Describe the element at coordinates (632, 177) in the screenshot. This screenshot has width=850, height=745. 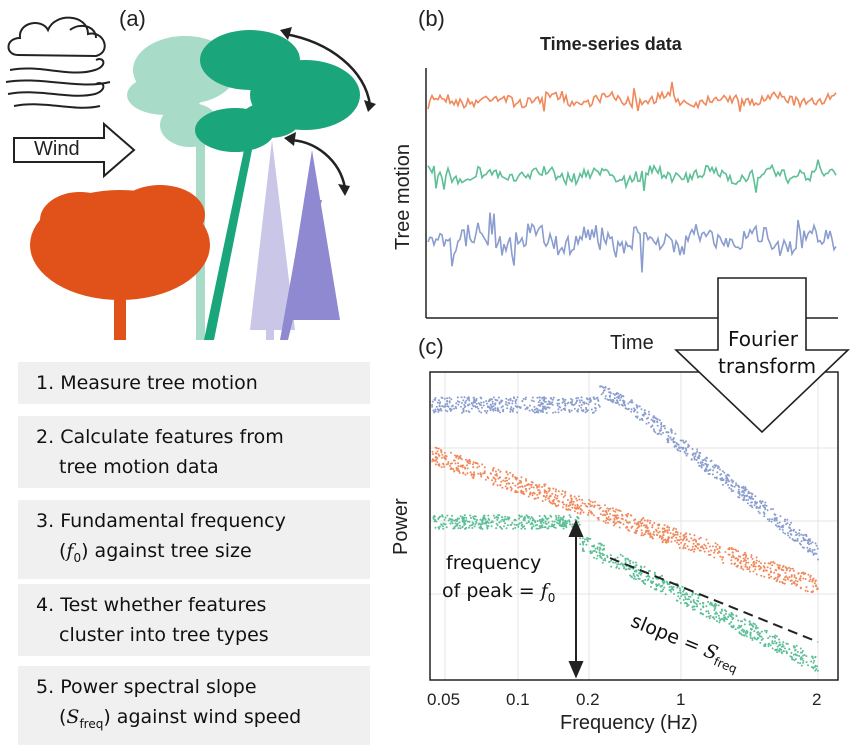
I see `timeseries-lines` at that location.